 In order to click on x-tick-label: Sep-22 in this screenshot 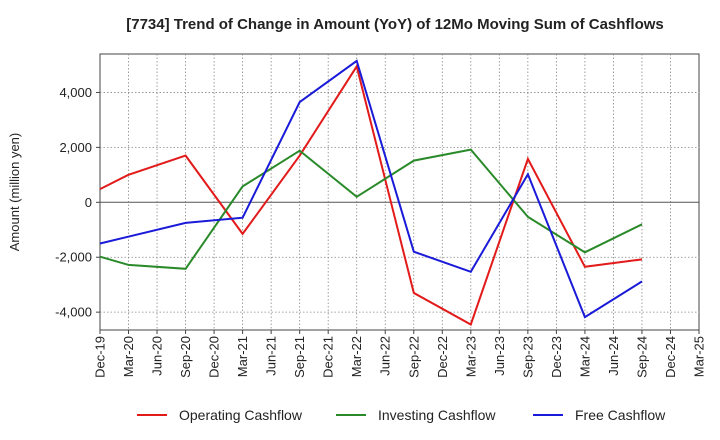, I will do `click(413, 357)`.